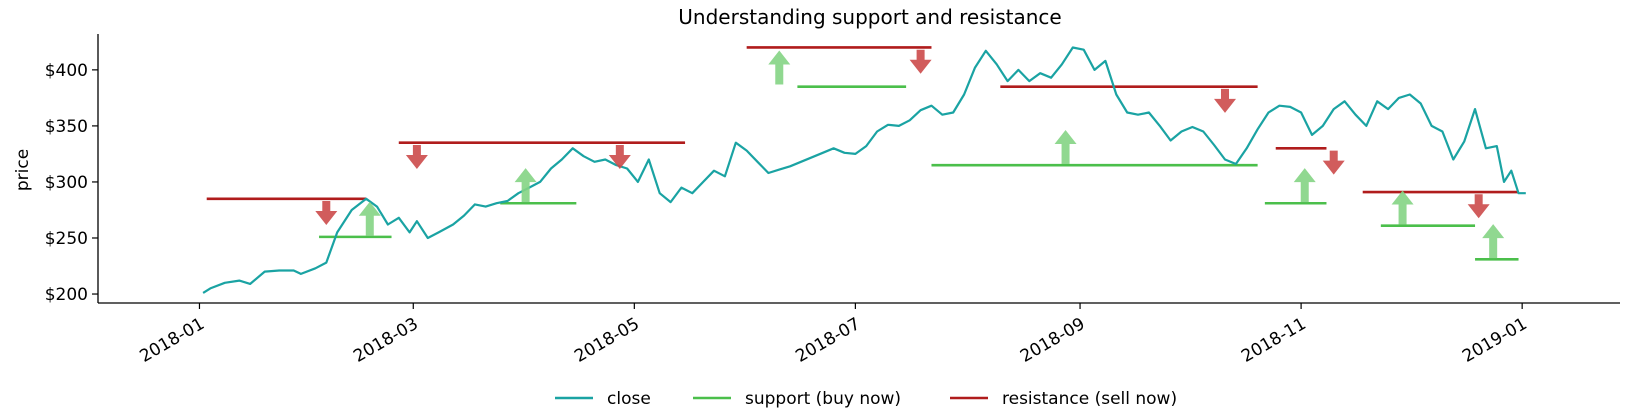 This screenshot has width=1650, height=418. I want to click on x-tick-label: 2018-07, so click(828, 340).